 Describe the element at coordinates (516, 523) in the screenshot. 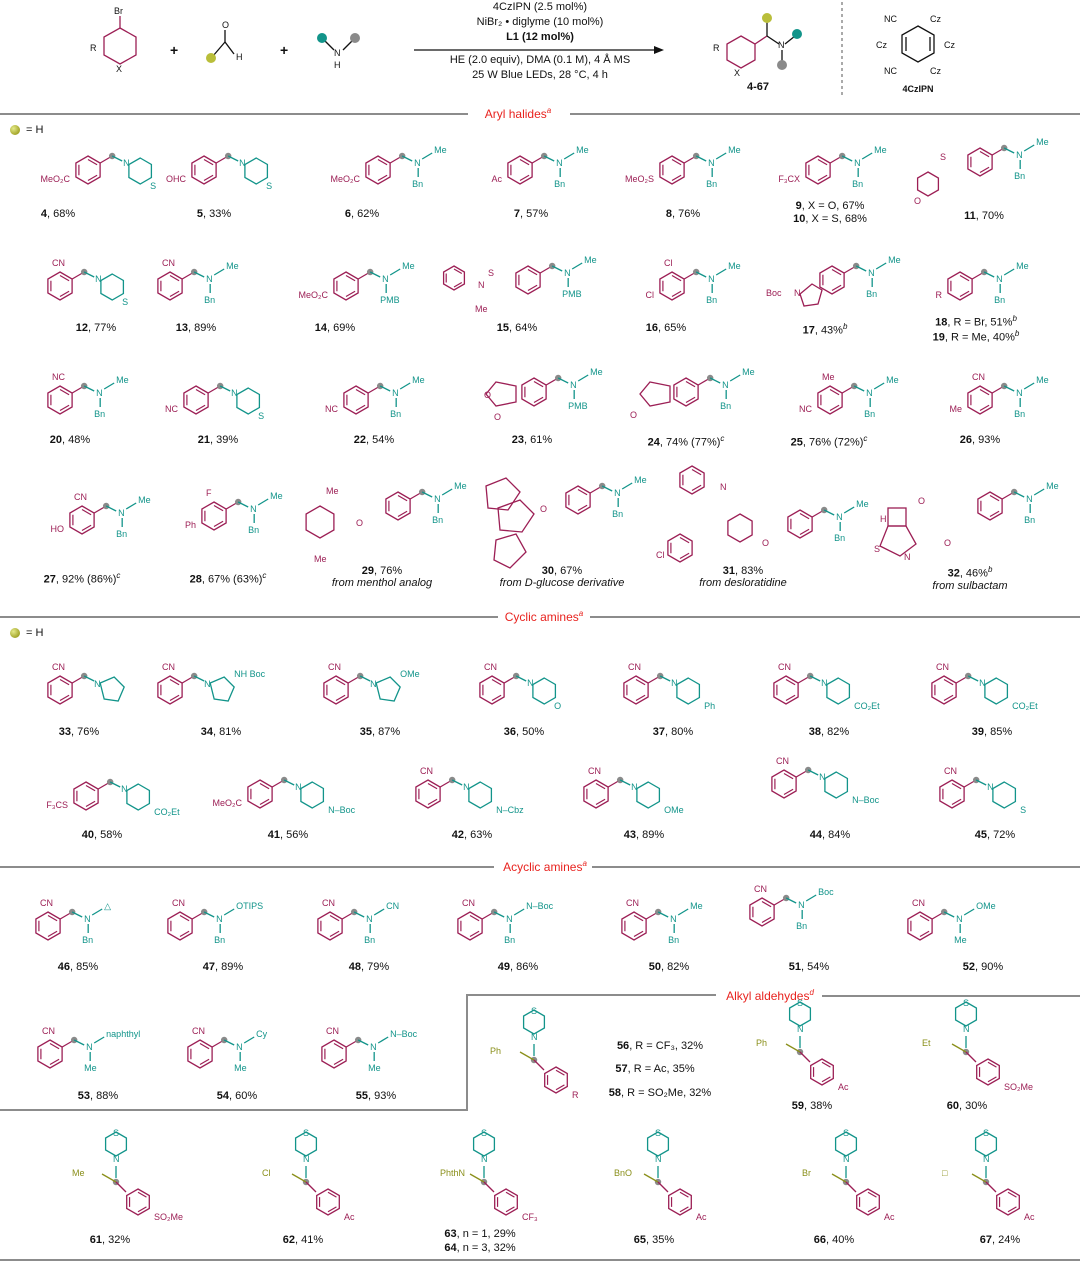

I see `glucose-rings: O` at that location.